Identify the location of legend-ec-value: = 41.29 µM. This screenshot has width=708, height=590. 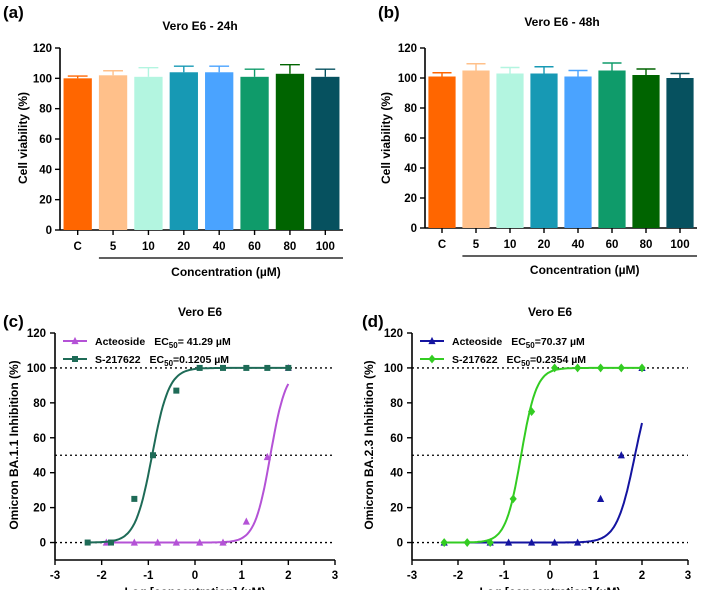
(204, 342).